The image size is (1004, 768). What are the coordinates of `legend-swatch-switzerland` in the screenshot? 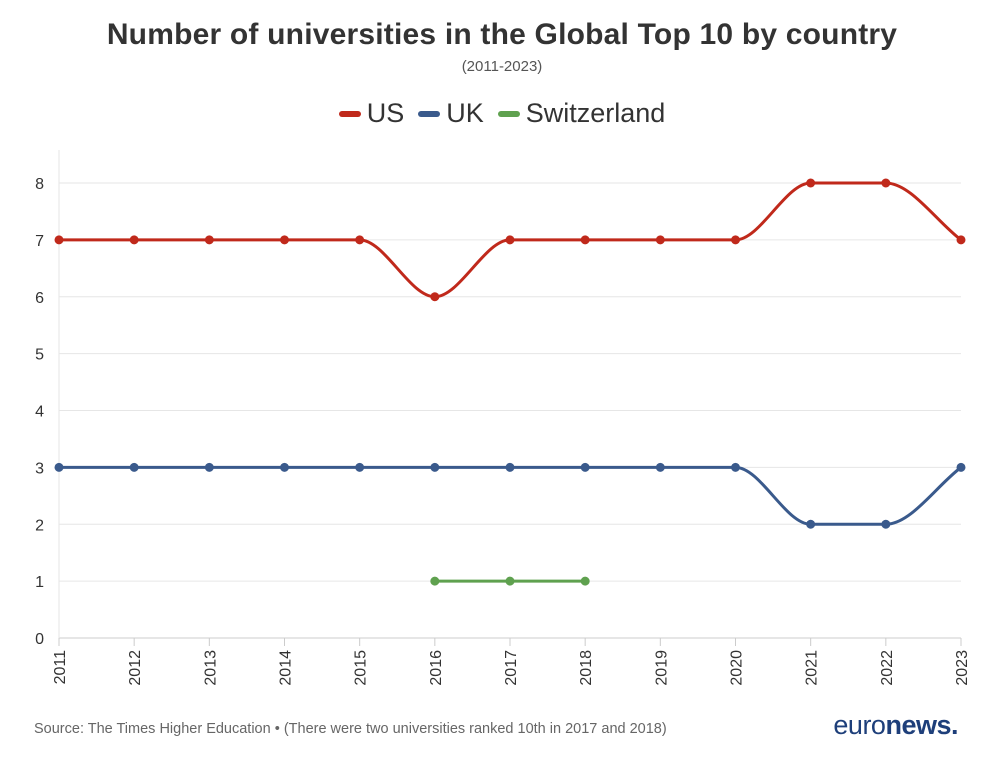 It's located at (508, 113).